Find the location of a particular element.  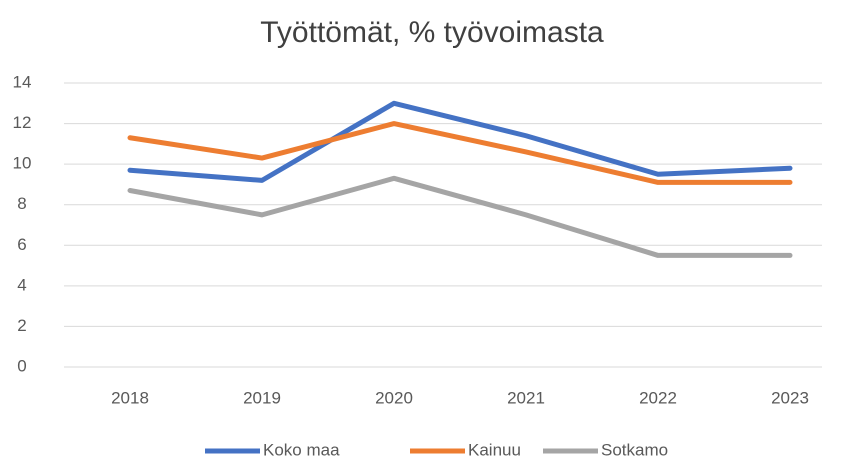

y-tick-label: 14 is located at coordinates (22, 81).